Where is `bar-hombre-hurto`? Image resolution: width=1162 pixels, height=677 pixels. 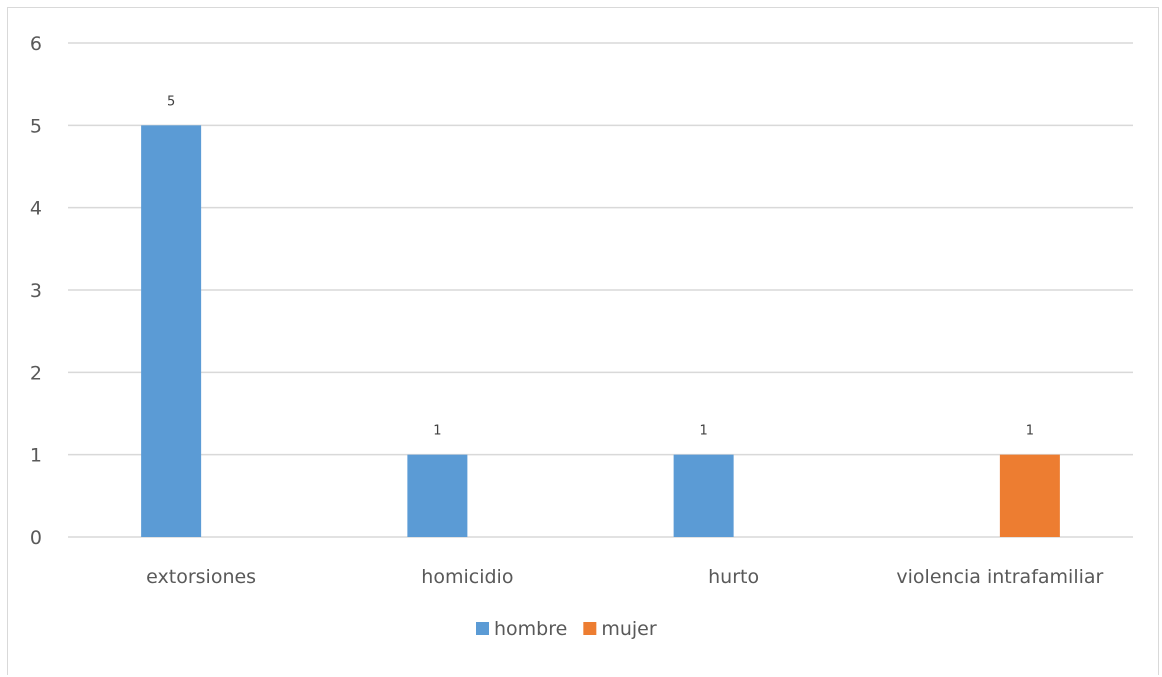 bar-hombre-hurto is located at coordinates (703, 495).